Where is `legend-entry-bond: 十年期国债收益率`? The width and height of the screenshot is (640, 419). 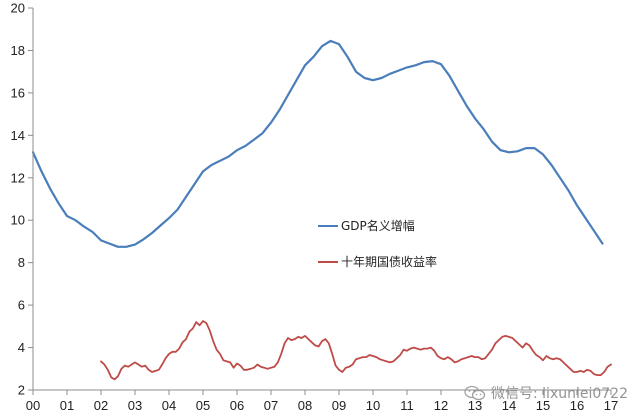
legend-entry-bond: 十年期国债收益率 is located at coordinates (377, 261).